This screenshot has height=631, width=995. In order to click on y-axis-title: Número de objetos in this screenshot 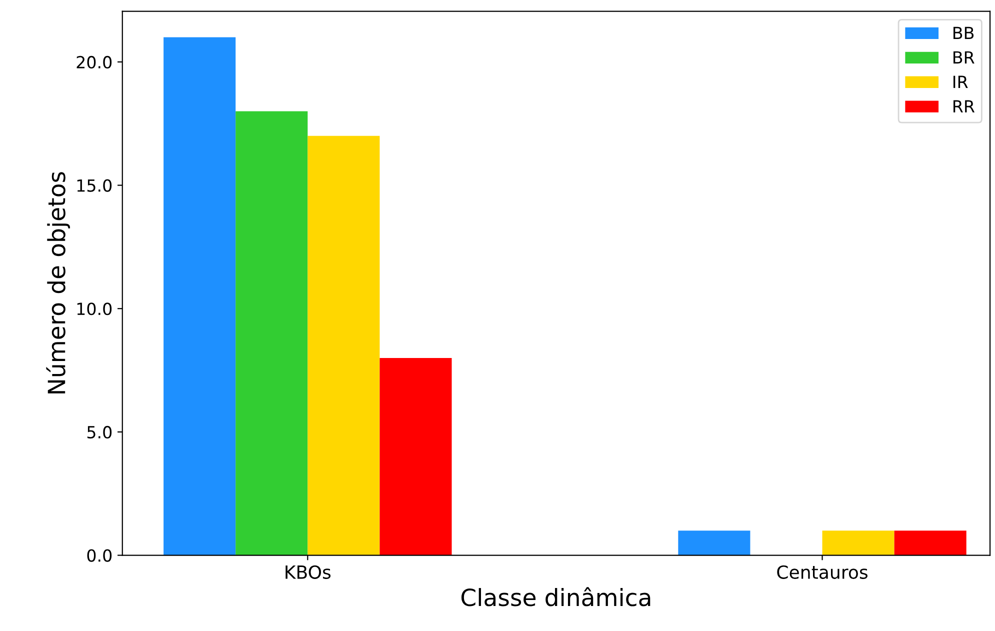, I will do `click(58, 283)`.